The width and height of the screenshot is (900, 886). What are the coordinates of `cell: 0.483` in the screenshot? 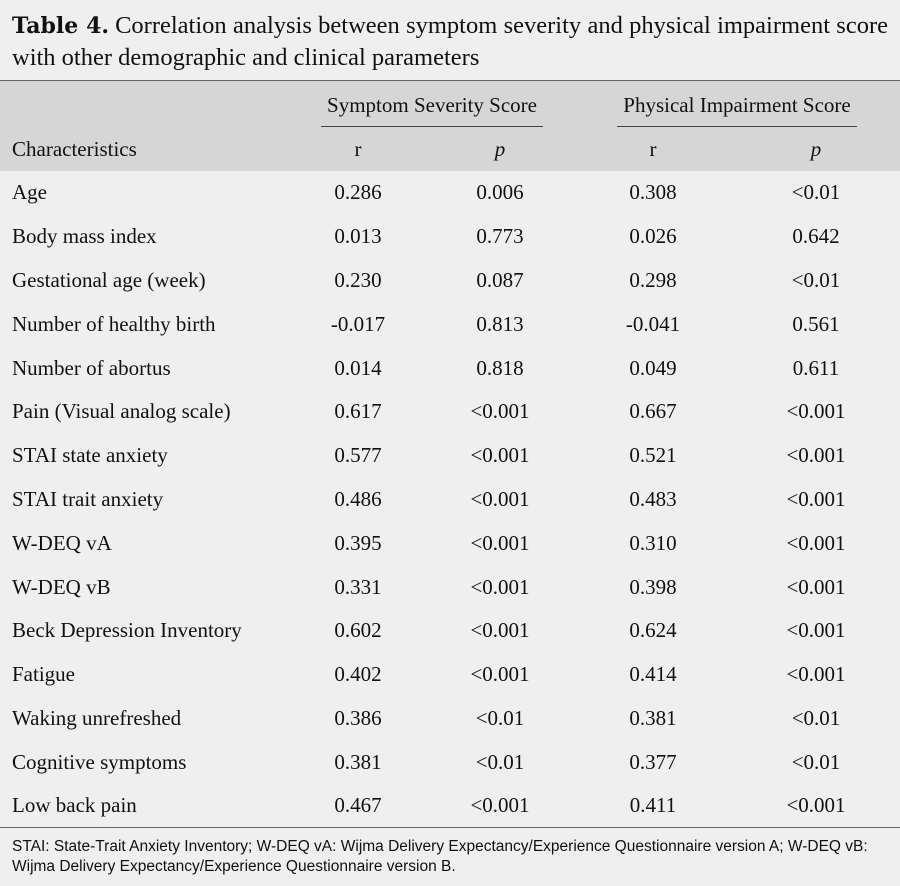 It's located at (653, 498).